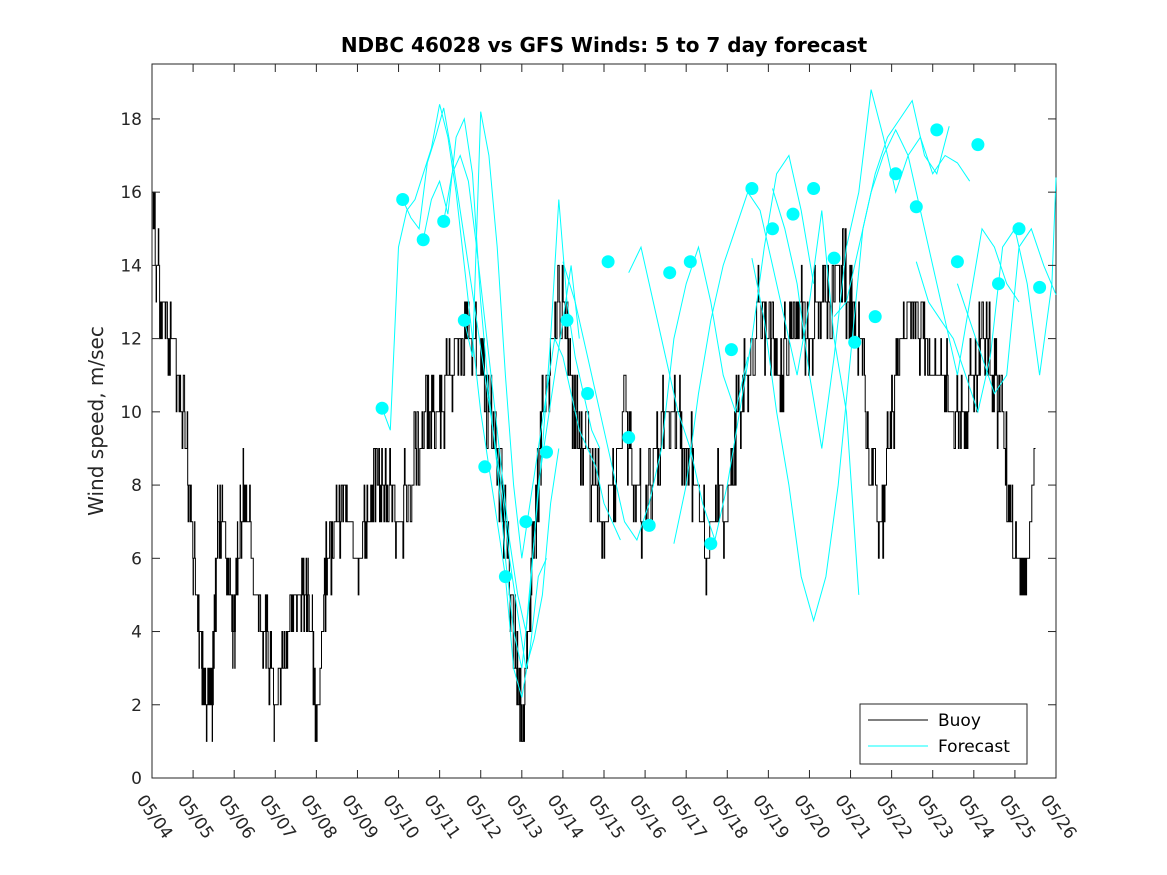  Describe the element at coordinates (136, 706) in the screenshot. I see `y-tick-label: 2` at that location.